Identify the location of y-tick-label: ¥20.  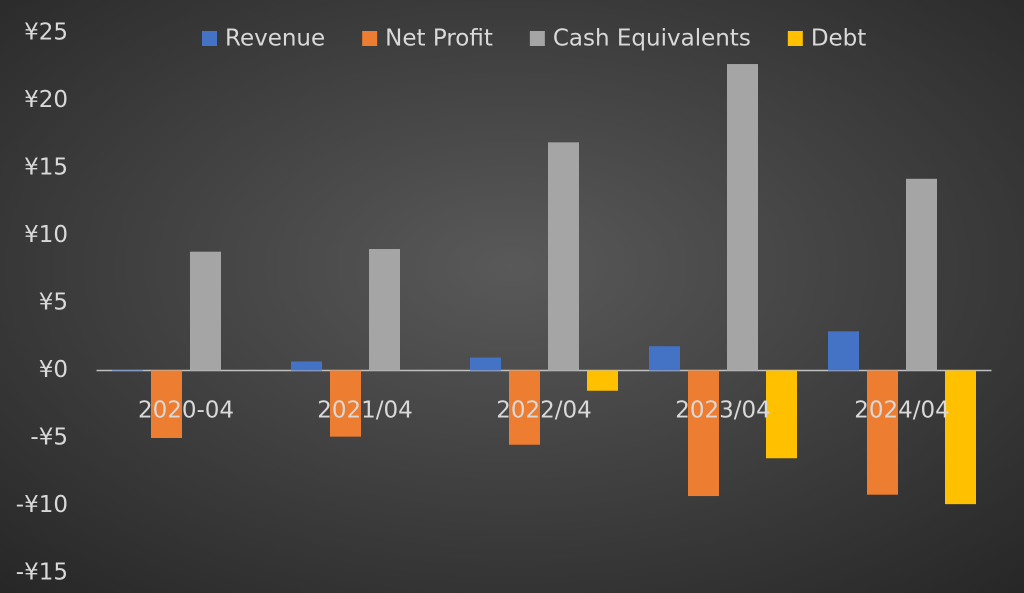
(46, 100).